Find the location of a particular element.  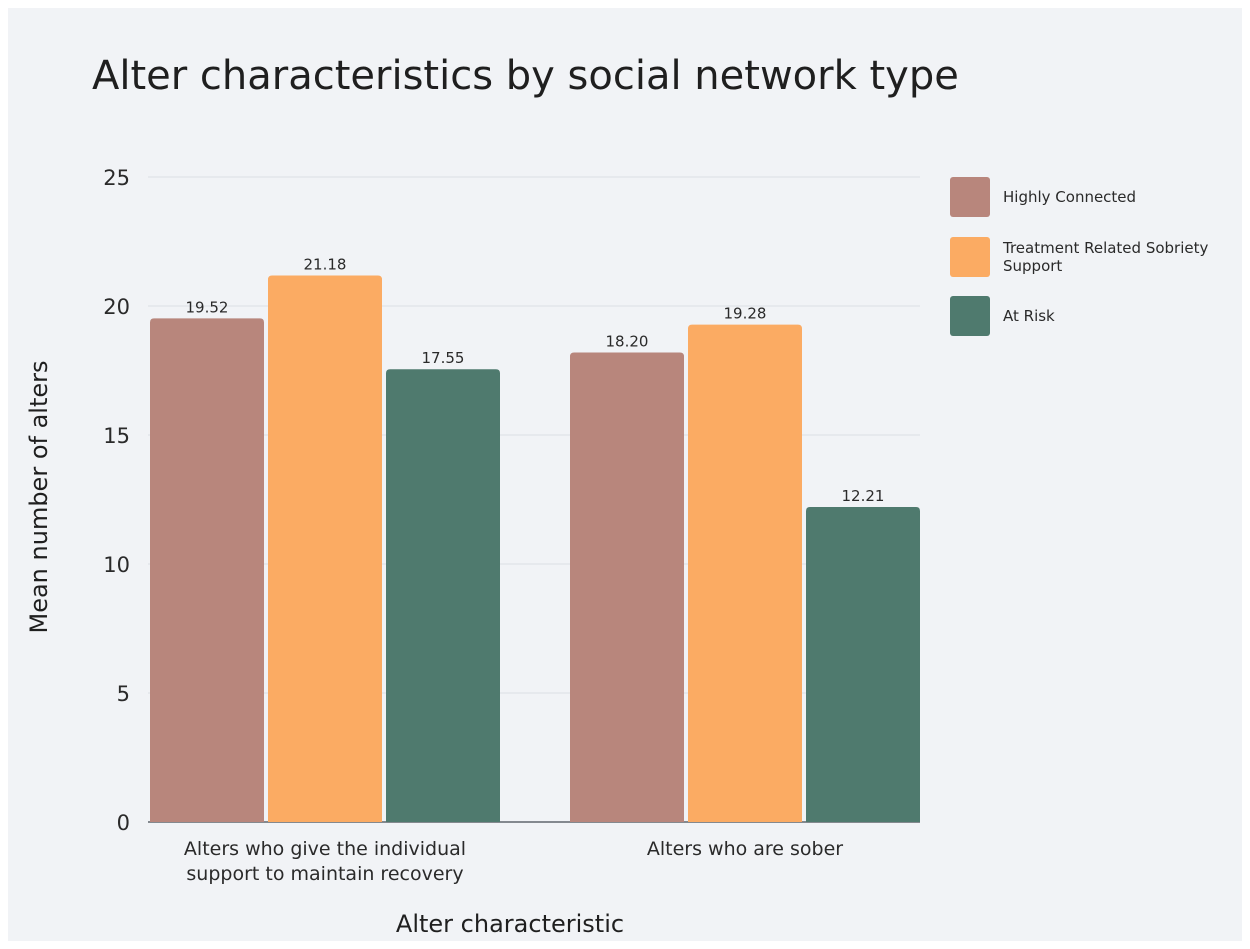

data-label: 12.21 is located at coordinates (863, 496).